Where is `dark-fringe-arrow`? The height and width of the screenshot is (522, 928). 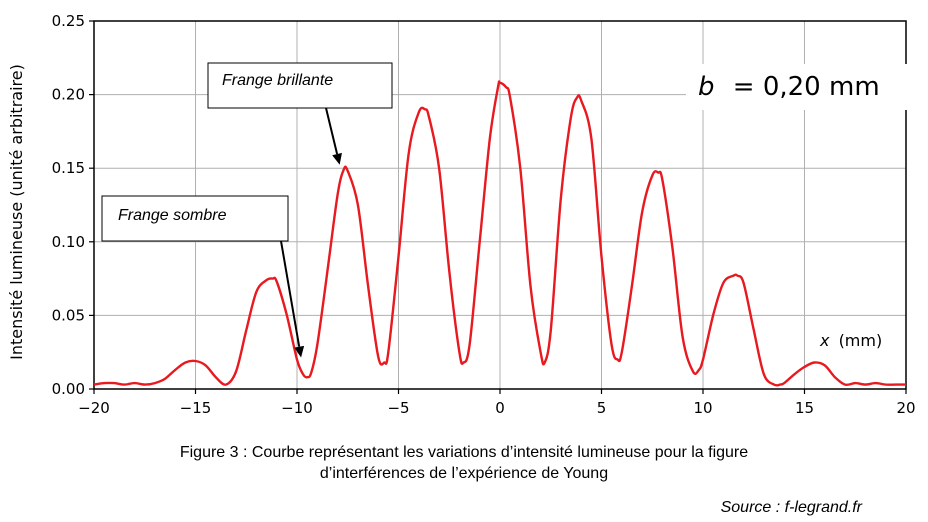
dark-fringe-arrow is located at coordinates (290, 293).